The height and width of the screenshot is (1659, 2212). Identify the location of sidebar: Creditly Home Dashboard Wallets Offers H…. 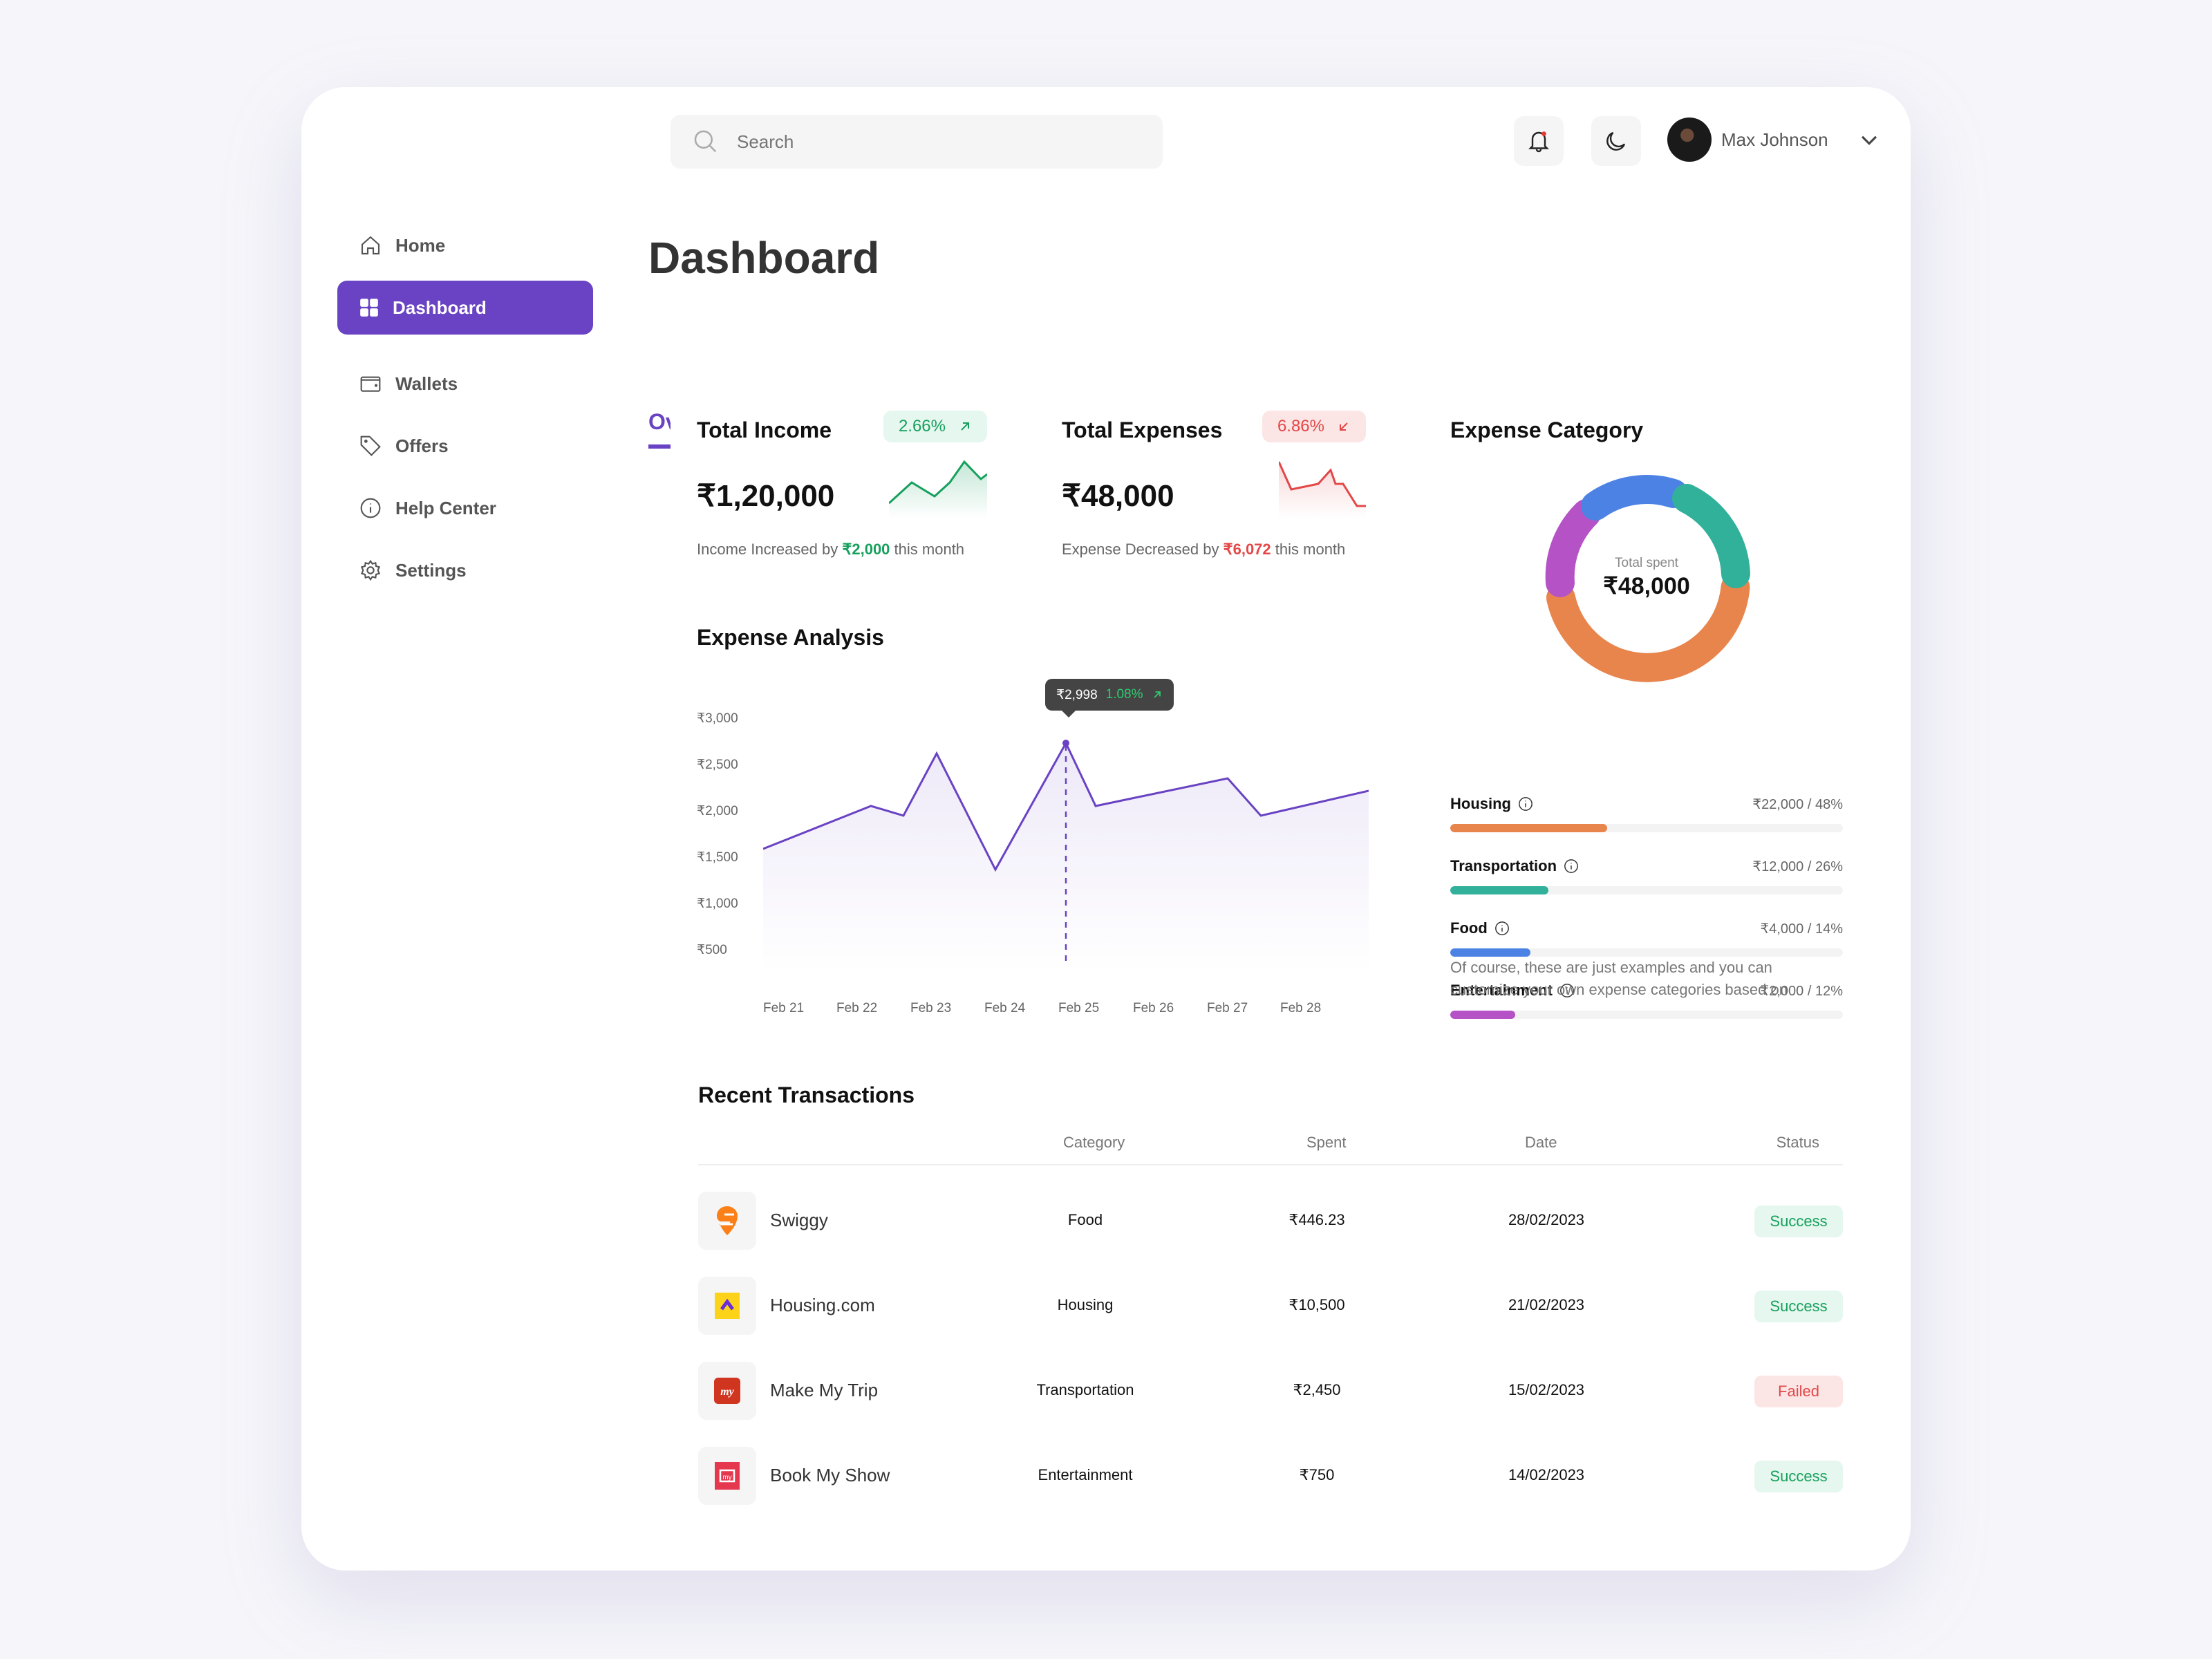
(463, 829).